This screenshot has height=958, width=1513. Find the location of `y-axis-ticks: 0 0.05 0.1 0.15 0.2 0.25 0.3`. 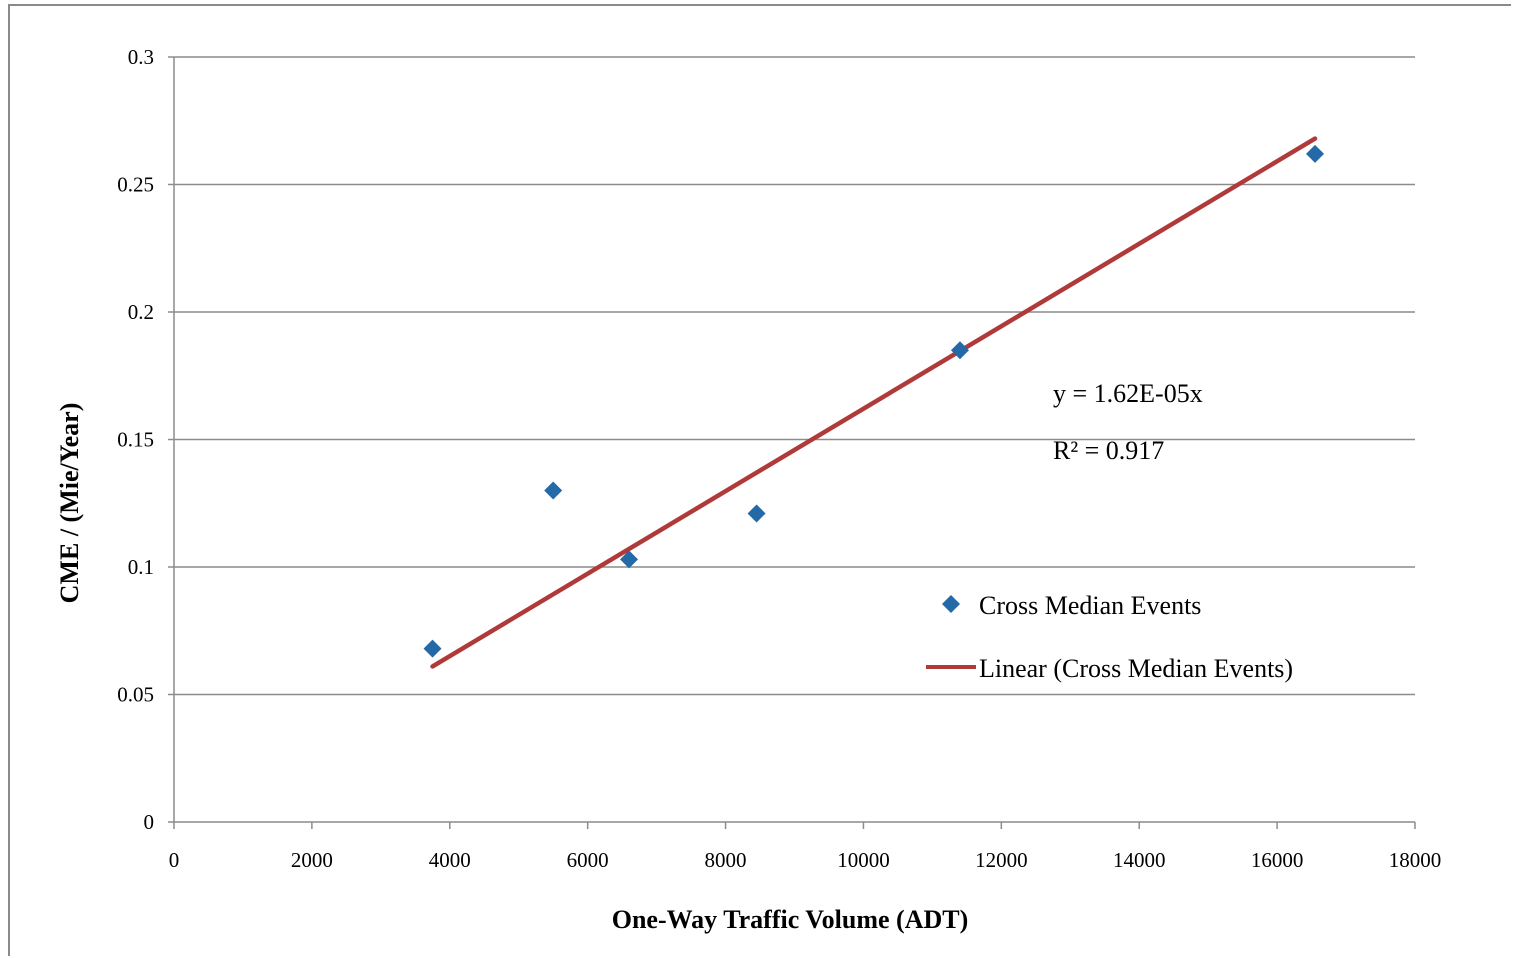

y-axis-ticks: 0 0.05 0.1 0.15 0.2 0.25 0.3 is located at coordinates (145, 439).